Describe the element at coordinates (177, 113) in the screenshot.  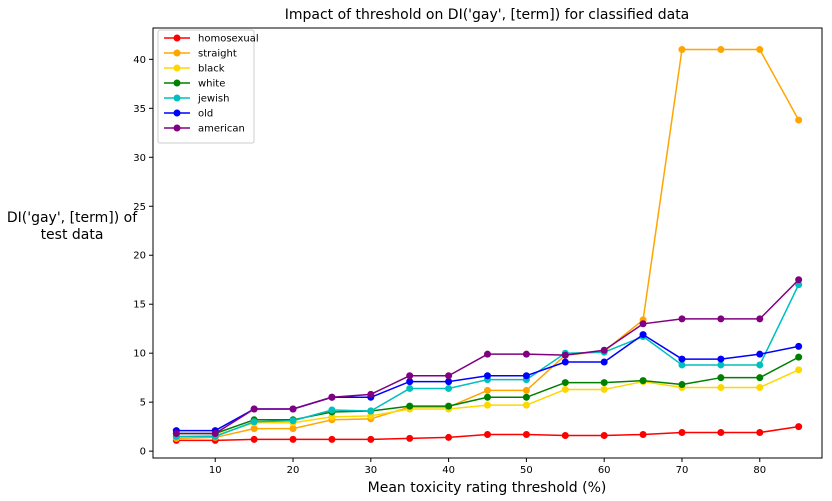
I see `legend-marker-old` at that location.